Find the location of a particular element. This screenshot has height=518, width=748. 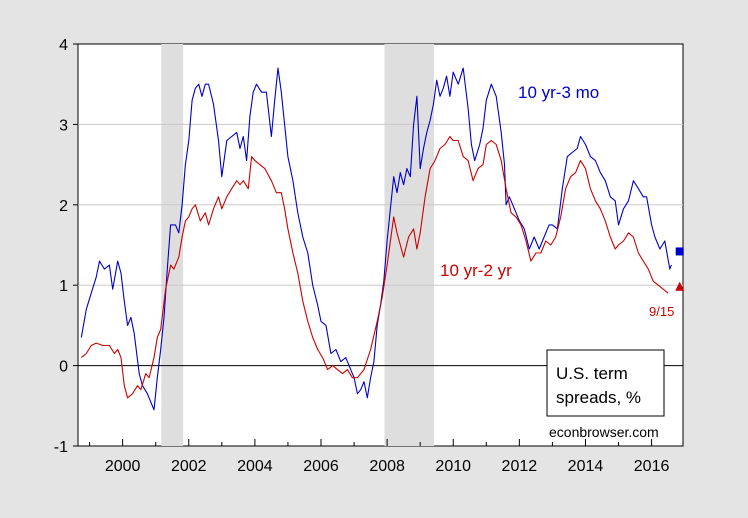

y-tick-label--1: -1 is located at coordinates (61, 447).